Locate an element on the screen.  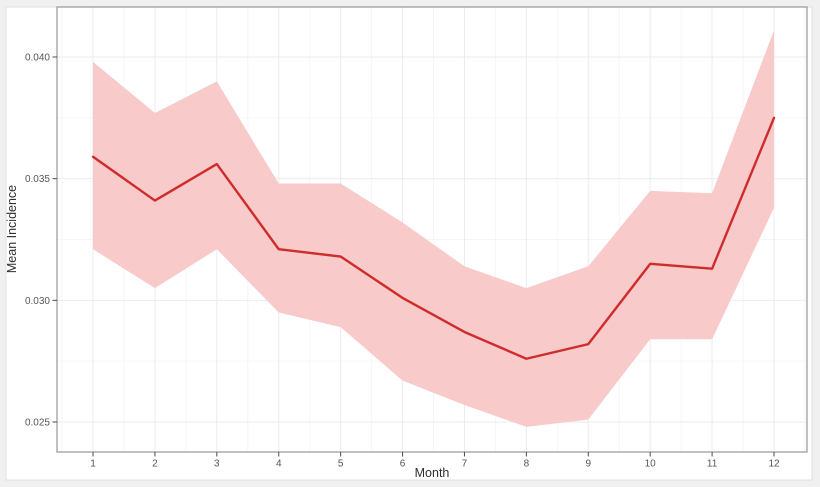
y-tick-label: 0.030 is located at coordinates (37, 301).